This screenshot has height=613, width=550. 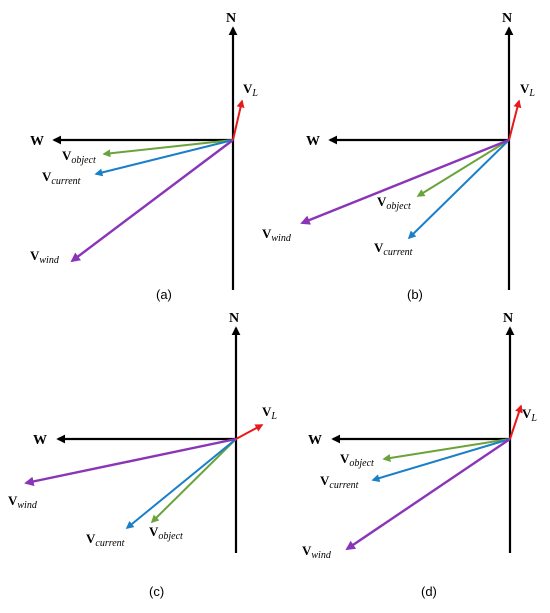 What do you see at coordinates (156, 591) in the screenshot?
I see `panel-c-label: (c)` at bounding box center [156, 591].